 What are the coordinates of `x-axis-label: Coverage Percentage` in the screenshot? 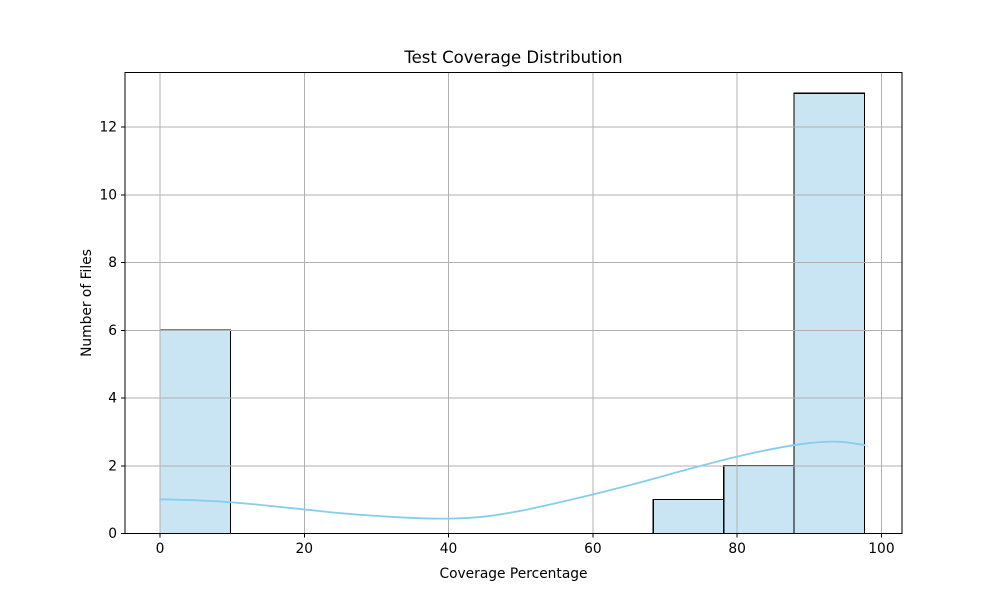 It's located at (513, 574).